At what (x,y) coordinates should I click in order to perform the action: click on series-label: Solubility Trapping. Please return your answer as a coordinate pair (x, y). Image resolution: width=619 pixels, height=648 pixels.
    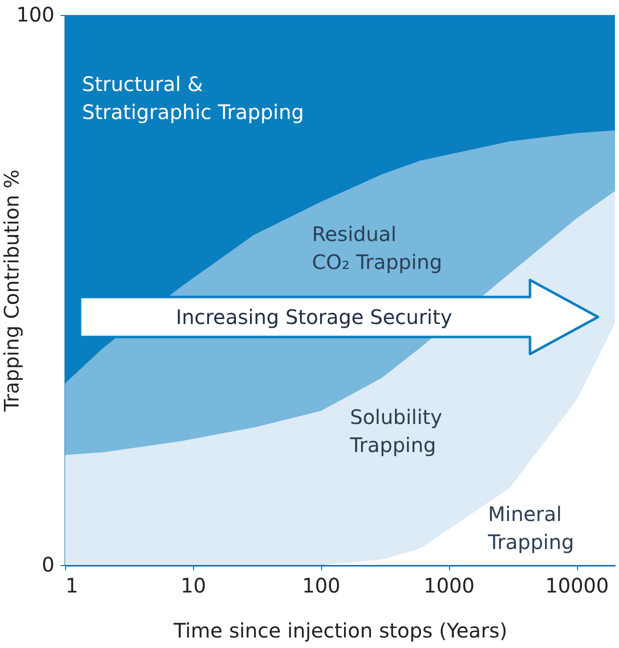
    Looking at the image, I should click on (395, 431).